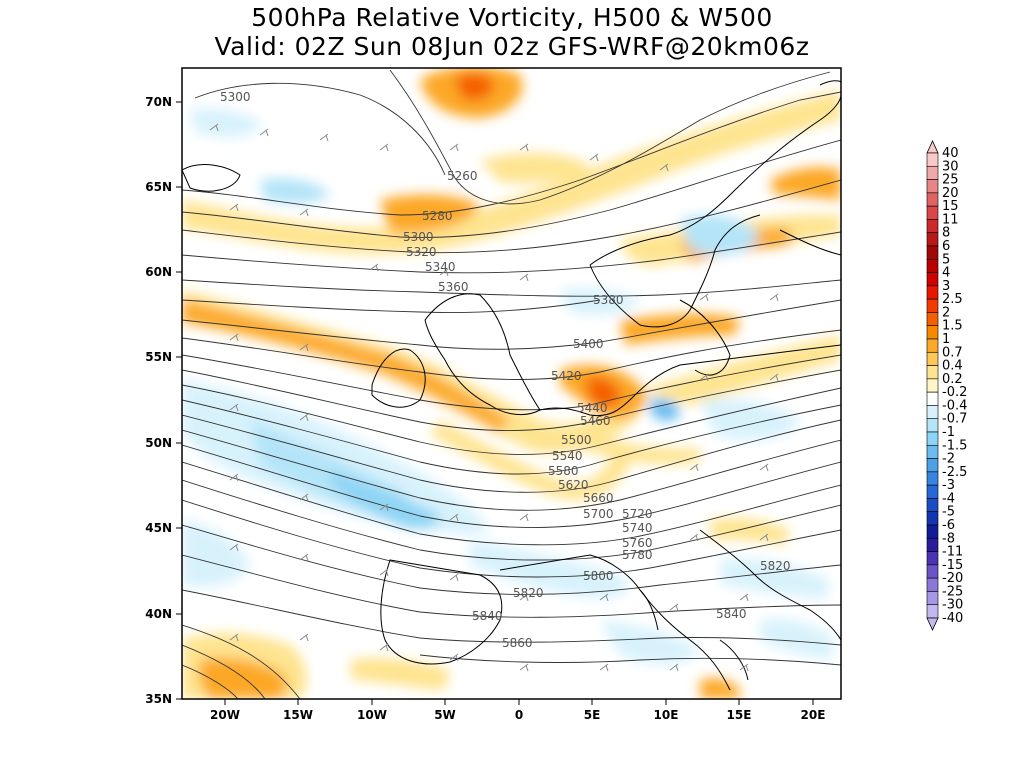 This screenshot has height=768, width=1024. I want to click on legend-label: 3, so click(946, 286).